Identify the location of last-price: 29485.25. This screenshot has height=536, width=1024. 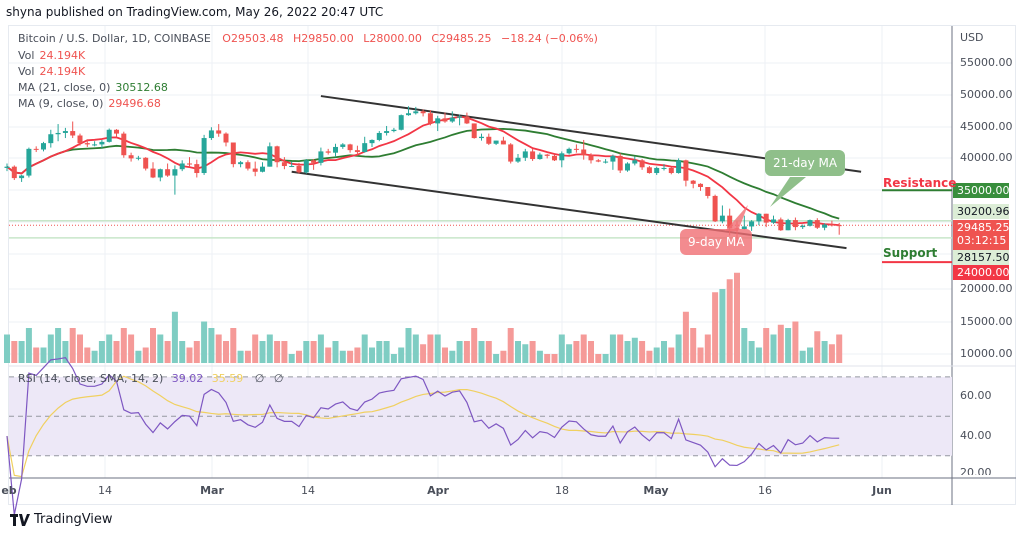
(983, 227).